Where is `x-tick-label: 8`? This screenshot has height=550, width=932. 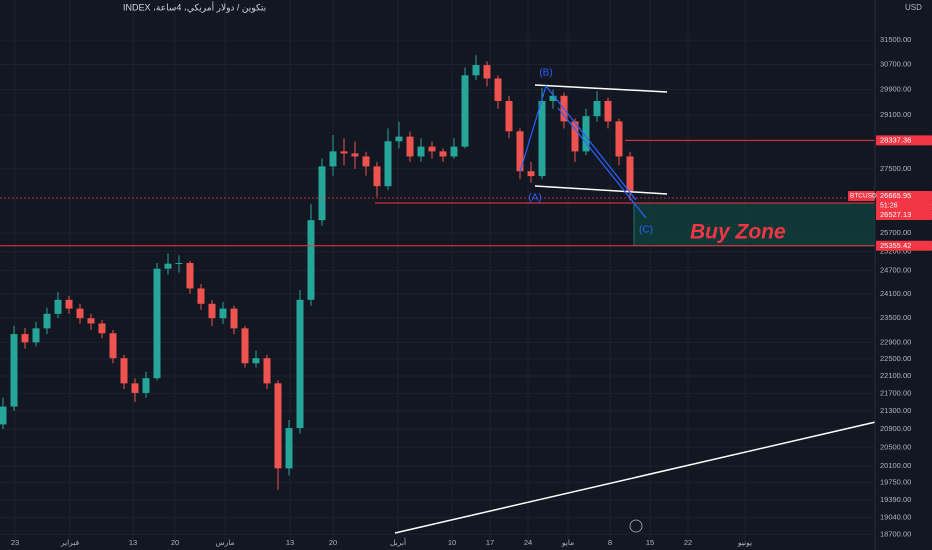 x-tick-label: 8 is located at coordinates (610, 542).